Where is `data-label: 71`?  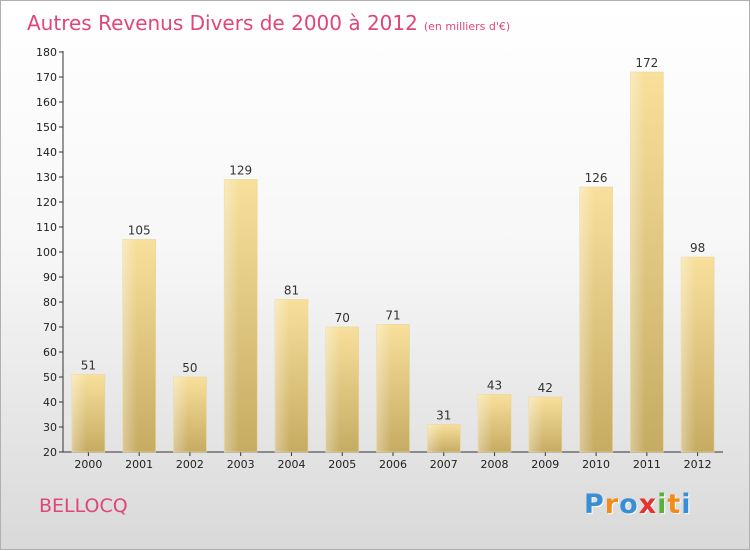
data-label: 71 is located at coordinates (392, 316).